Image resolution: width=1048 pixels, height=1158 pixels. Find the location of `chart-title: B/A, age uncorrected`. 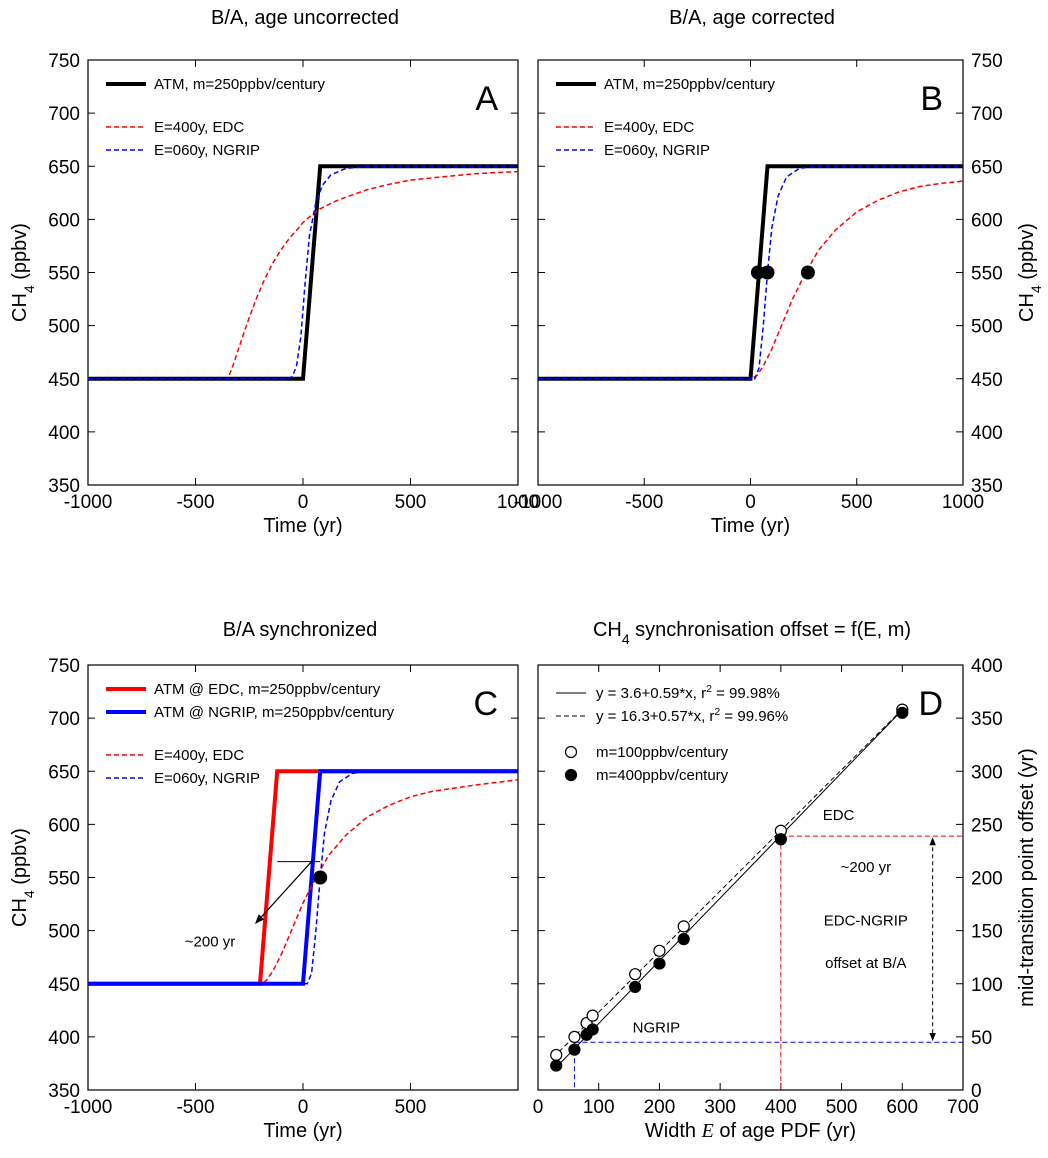

chart-title: B/A, age uncorrected is located at coordinates (305, 18).